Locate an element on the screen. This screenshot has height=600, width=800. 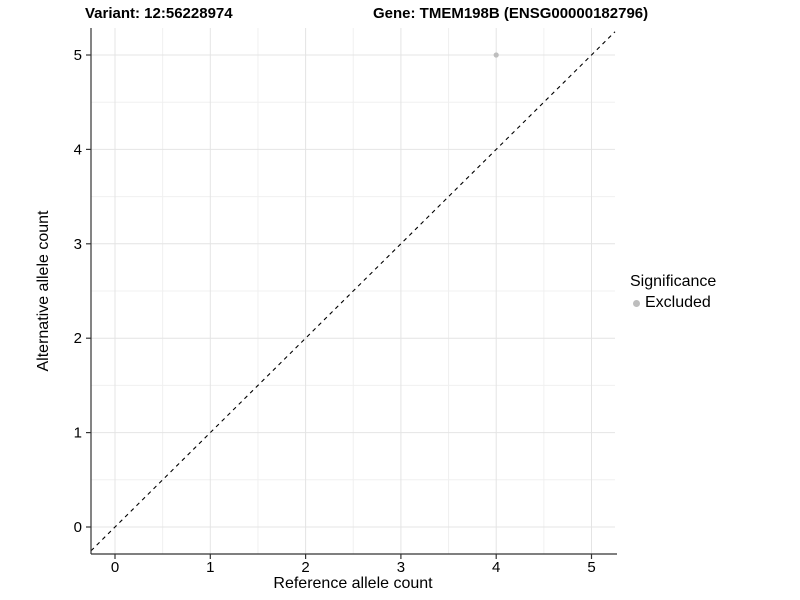
x-tick-label: 5 is located at coordinates (591, 567).